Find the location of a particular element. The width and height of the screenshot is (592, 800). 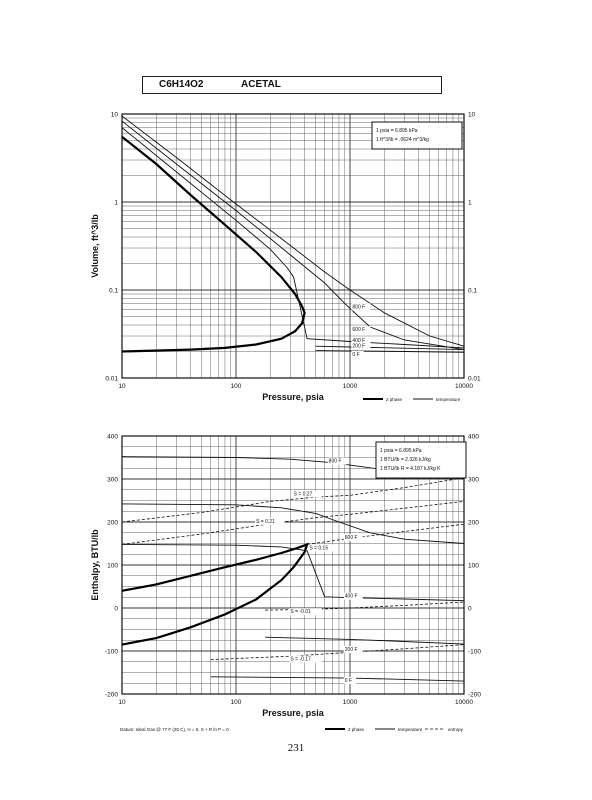

conversion-text: 1 BTU/lb R = 4.187 kJ/kg K is located at coordinates (410, 469).